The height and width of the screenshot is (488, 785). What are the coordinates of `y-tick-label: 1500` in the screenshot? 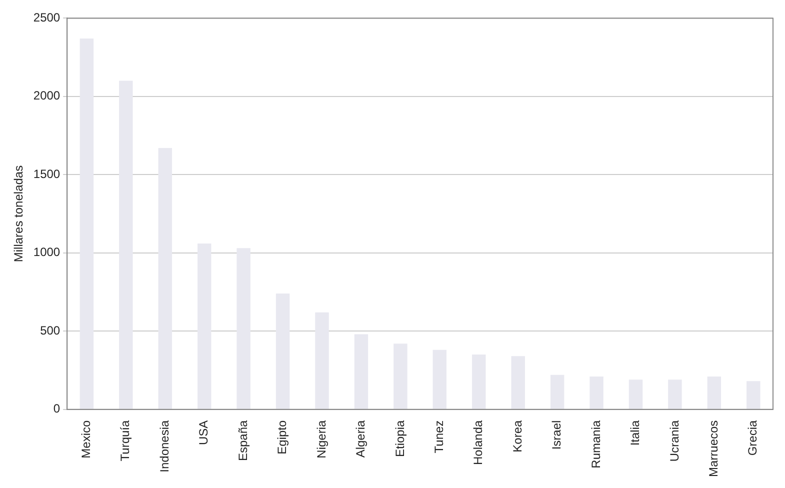 It's located at (46, 173).